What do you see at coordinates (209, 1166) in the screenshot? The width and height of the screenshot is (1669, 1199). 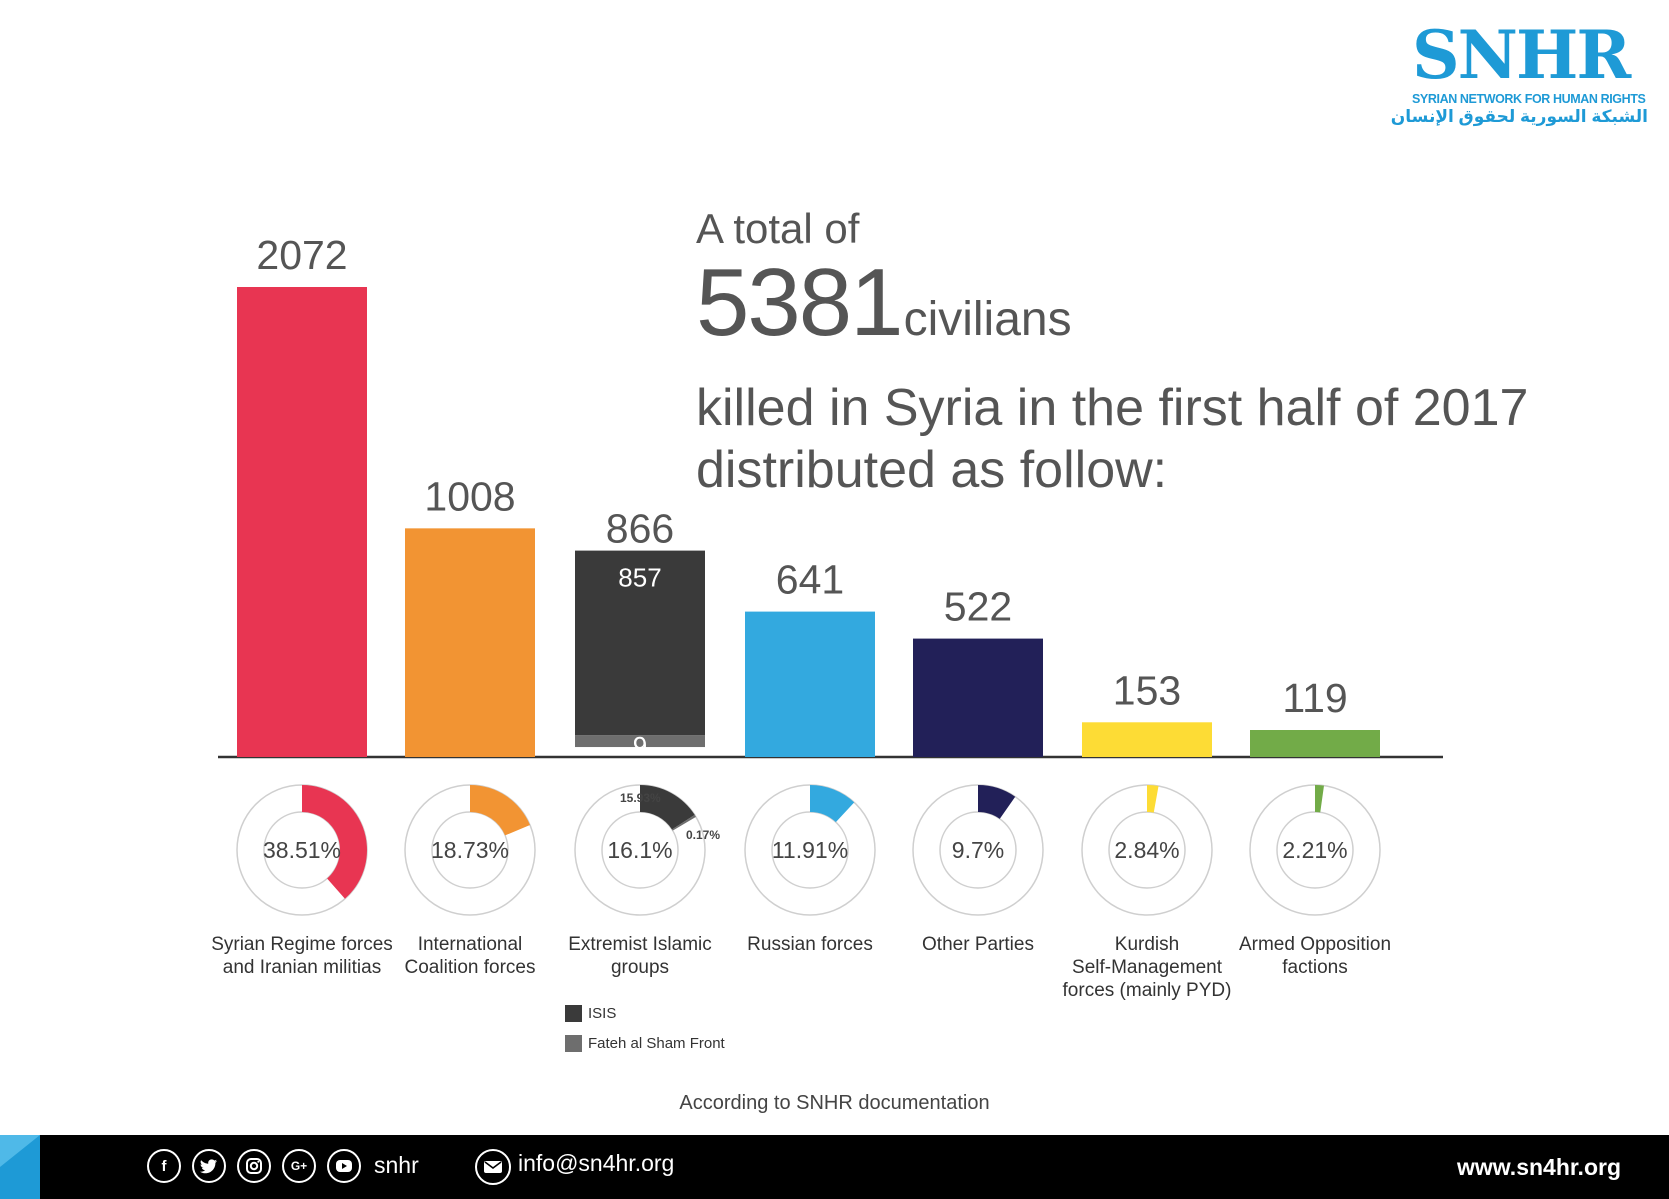 I see `twitter-icon` at bounding box center [209, 1166].